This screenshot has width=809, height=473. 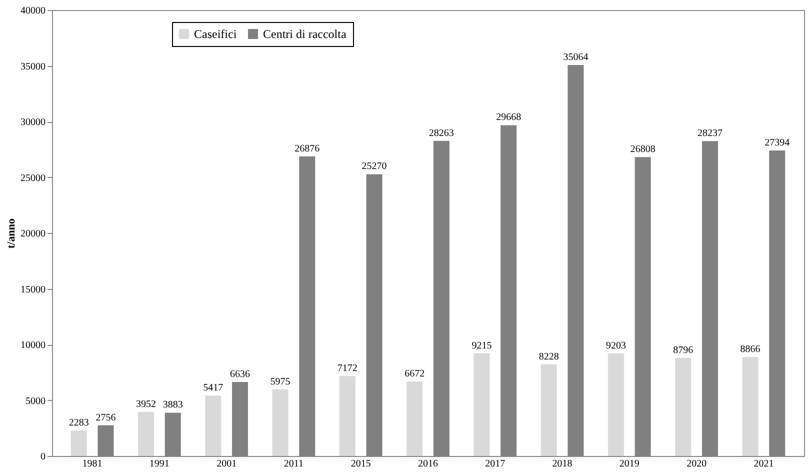 I want to click on y-tick-label: 15000, so click(x=33, y=290).